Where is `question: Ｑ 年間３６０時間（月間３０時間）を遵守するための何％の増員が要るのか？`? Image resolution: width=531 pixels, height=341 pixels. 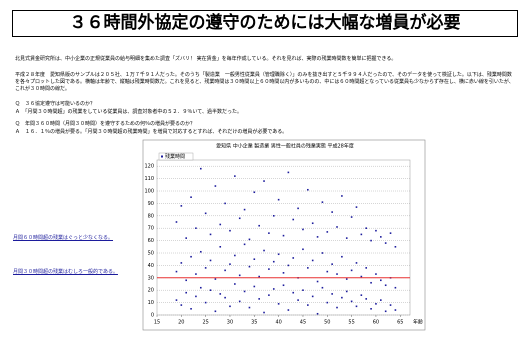
question: Ｑ 年間３６０時間（月間３０時間）を遵守するための何％の増員が要るのか？ is located at coordinates (105, 124).